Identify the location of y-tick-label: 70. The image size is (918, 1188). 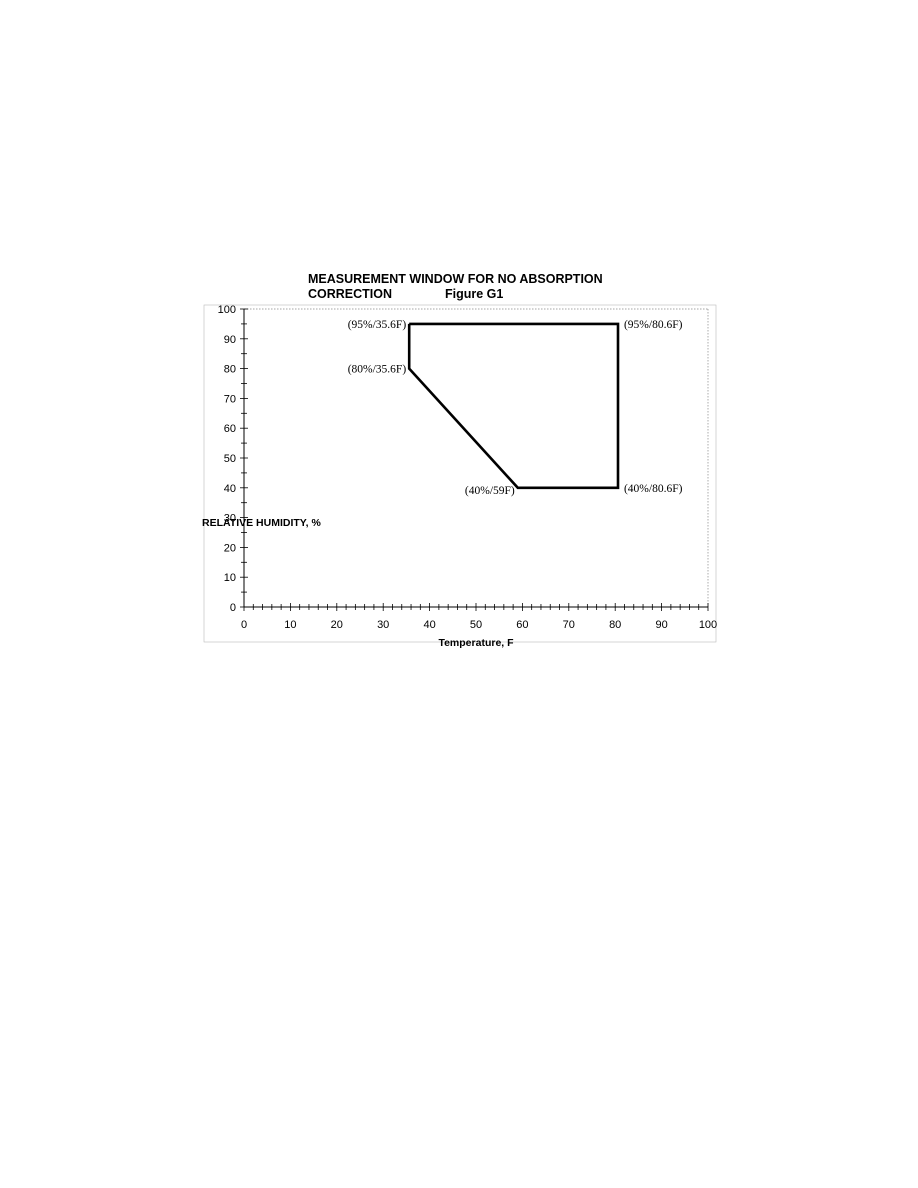
(230, 399).